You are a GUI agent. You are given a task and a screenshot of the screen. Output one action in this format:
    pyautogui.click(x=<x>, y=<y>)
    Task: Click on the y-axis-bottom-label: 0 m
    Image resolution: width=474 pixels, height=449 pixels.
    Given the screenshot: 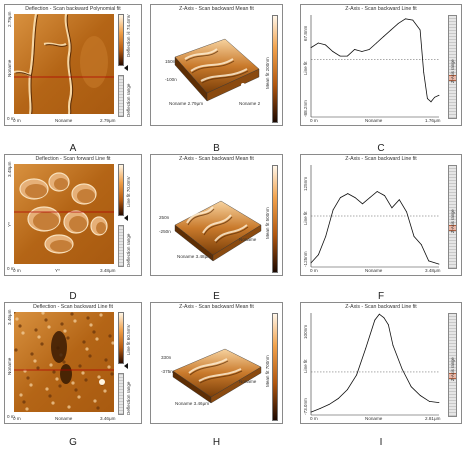 What is the action you would take?
    pyautogui.click(x=11, y=416)
    